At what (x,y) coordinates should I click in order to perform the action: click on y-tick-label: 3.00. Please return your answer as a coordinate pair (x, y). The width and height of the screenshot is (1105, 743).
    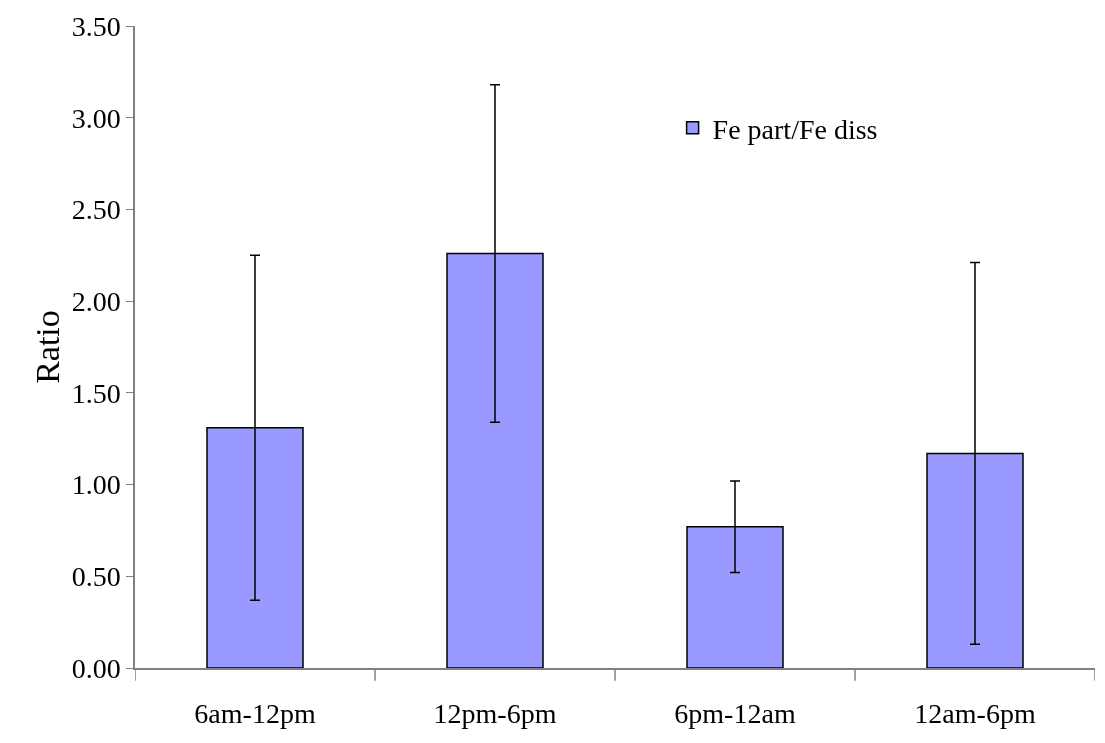
    Looking at the image, I should click on (96, 118).